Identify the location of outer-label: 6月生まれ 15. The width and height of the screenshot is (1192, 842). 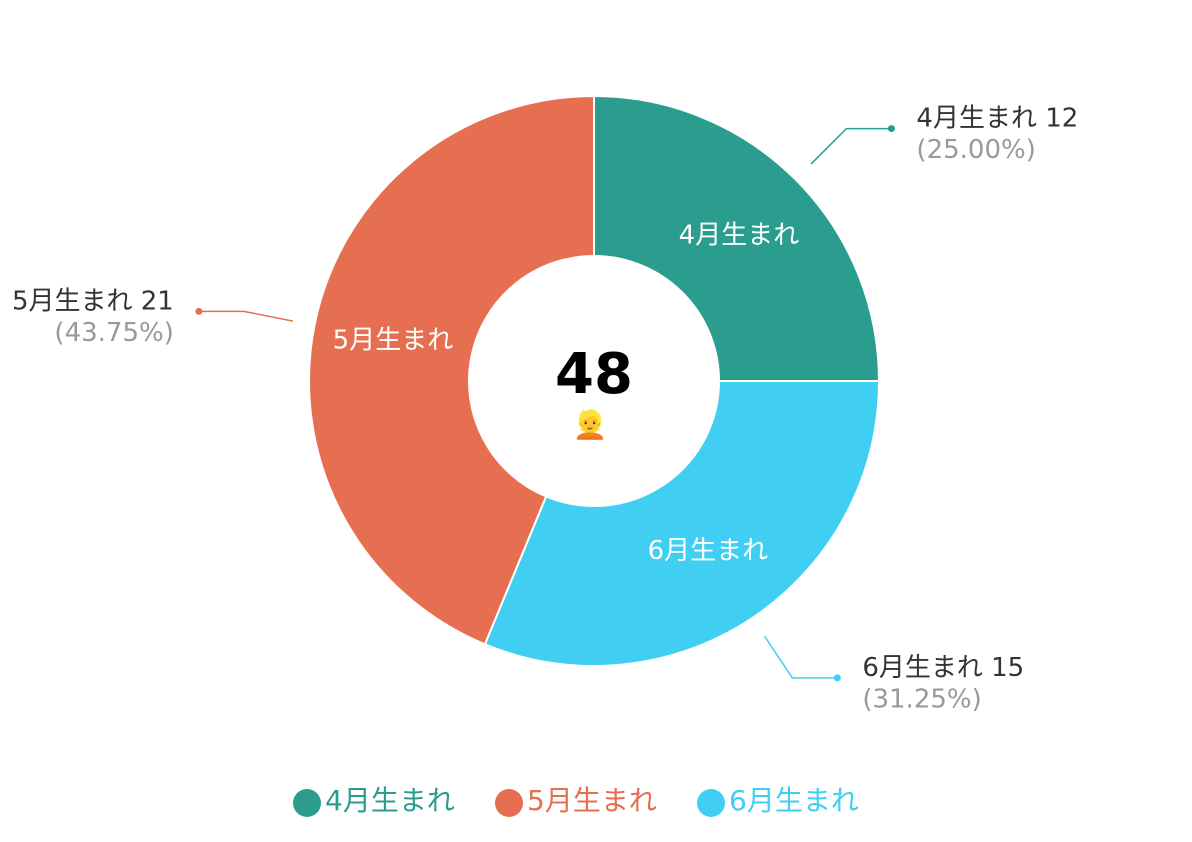
(943, 667).